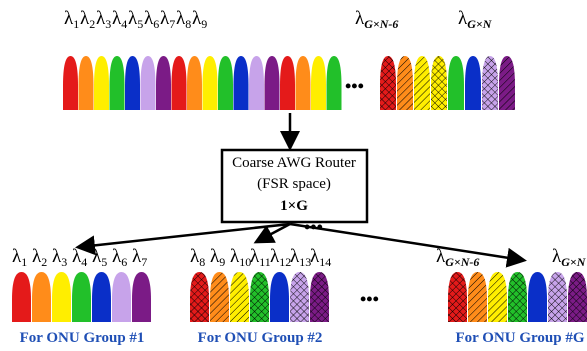 This screenshot has height=351, width=587. I want to click on router-box, so click(294, 186).